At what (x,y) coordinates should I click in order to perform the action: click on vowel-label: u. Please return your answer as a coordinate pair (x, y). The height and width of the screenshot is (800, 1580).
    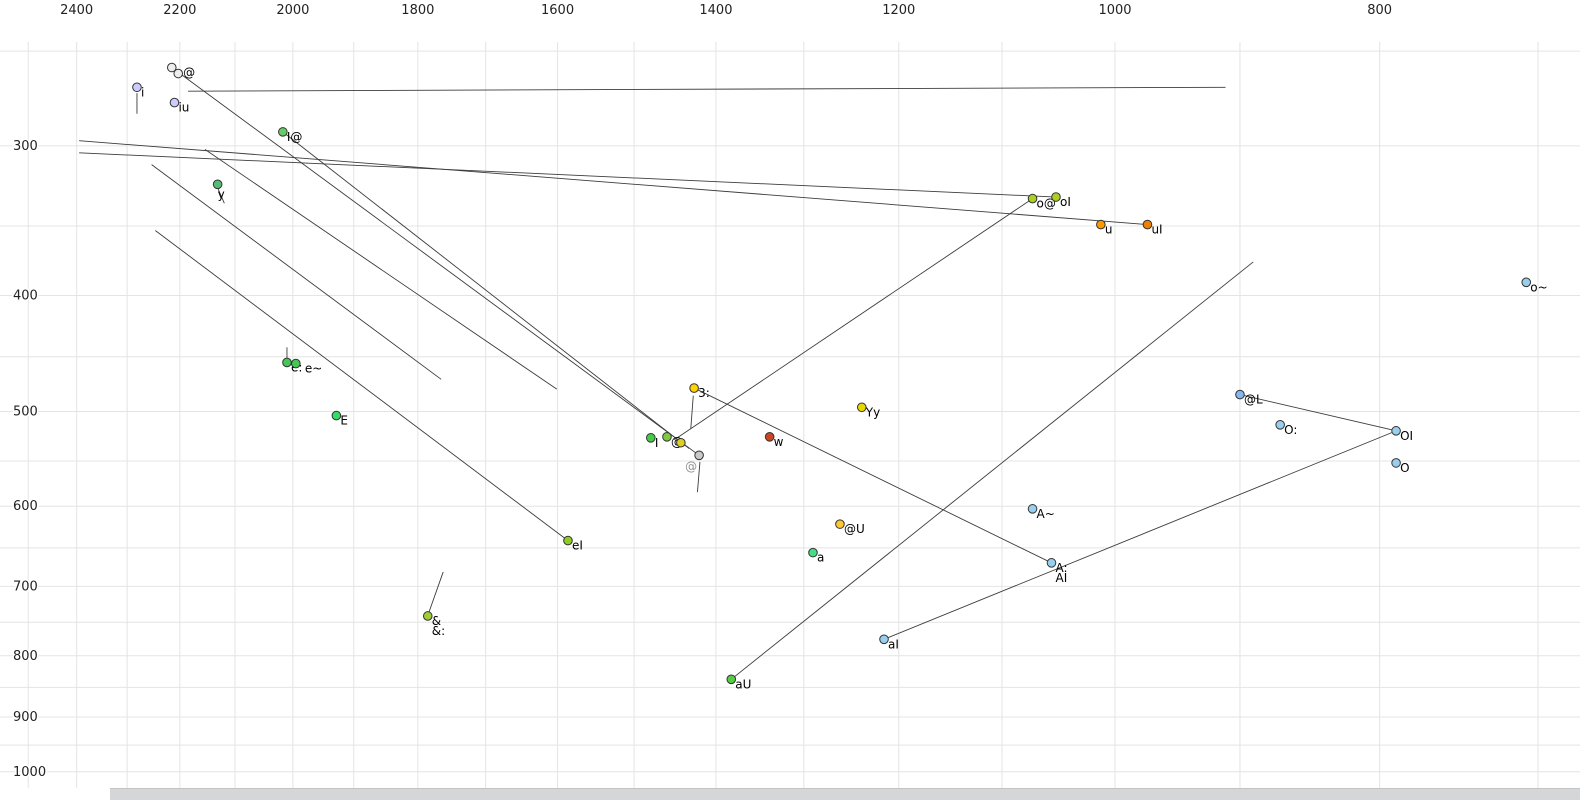
    Looking at the image, I should click on (1109, 230).